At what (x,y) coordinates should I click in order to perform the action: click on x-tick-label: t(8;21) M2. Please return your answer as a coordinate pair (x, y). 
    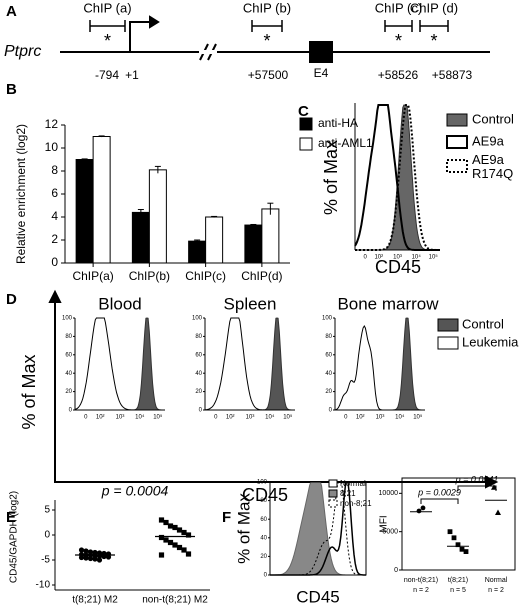
    Looking at the image, I should click on (95, 600).